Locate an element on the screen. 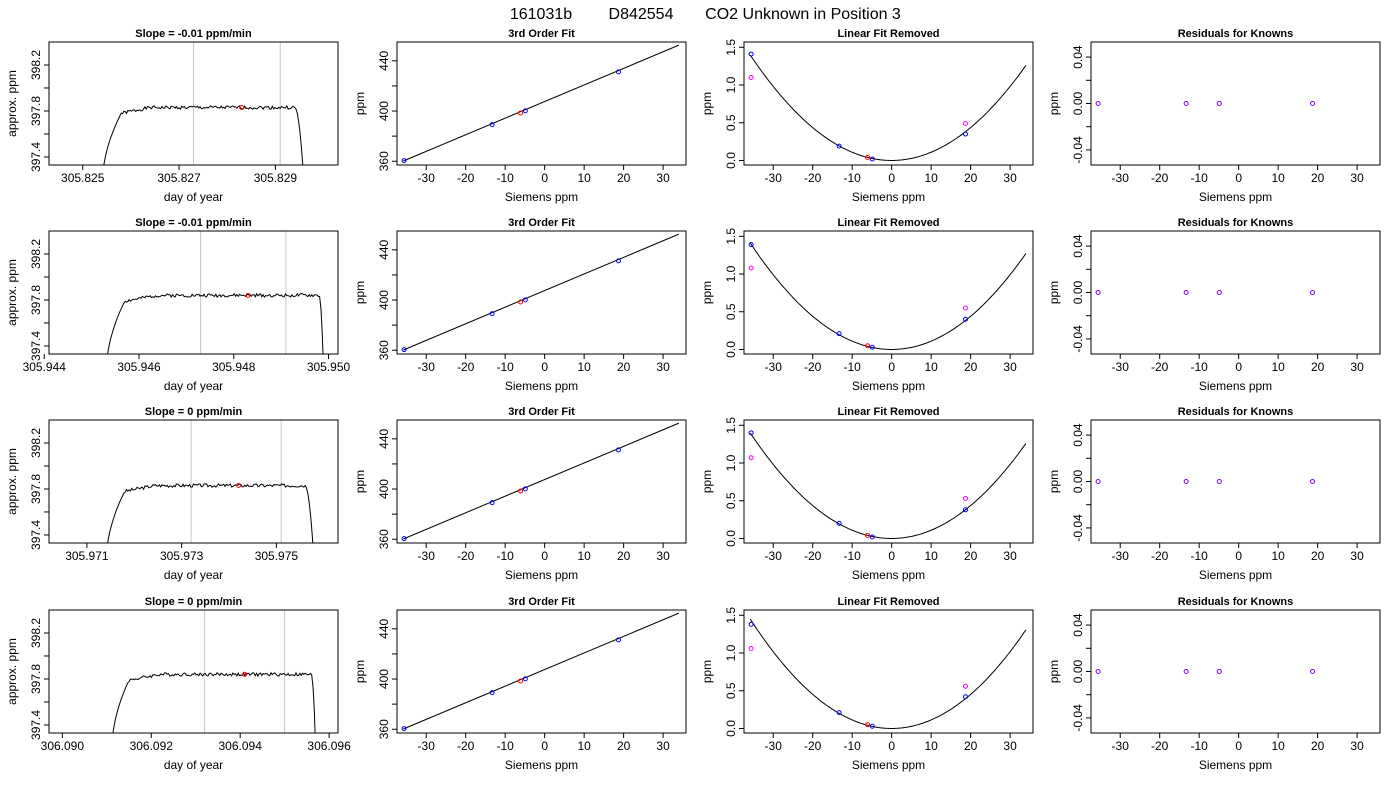 The height and width of the screenshot is (800, 1400). plot-frame is located at coordinates (888, 481).